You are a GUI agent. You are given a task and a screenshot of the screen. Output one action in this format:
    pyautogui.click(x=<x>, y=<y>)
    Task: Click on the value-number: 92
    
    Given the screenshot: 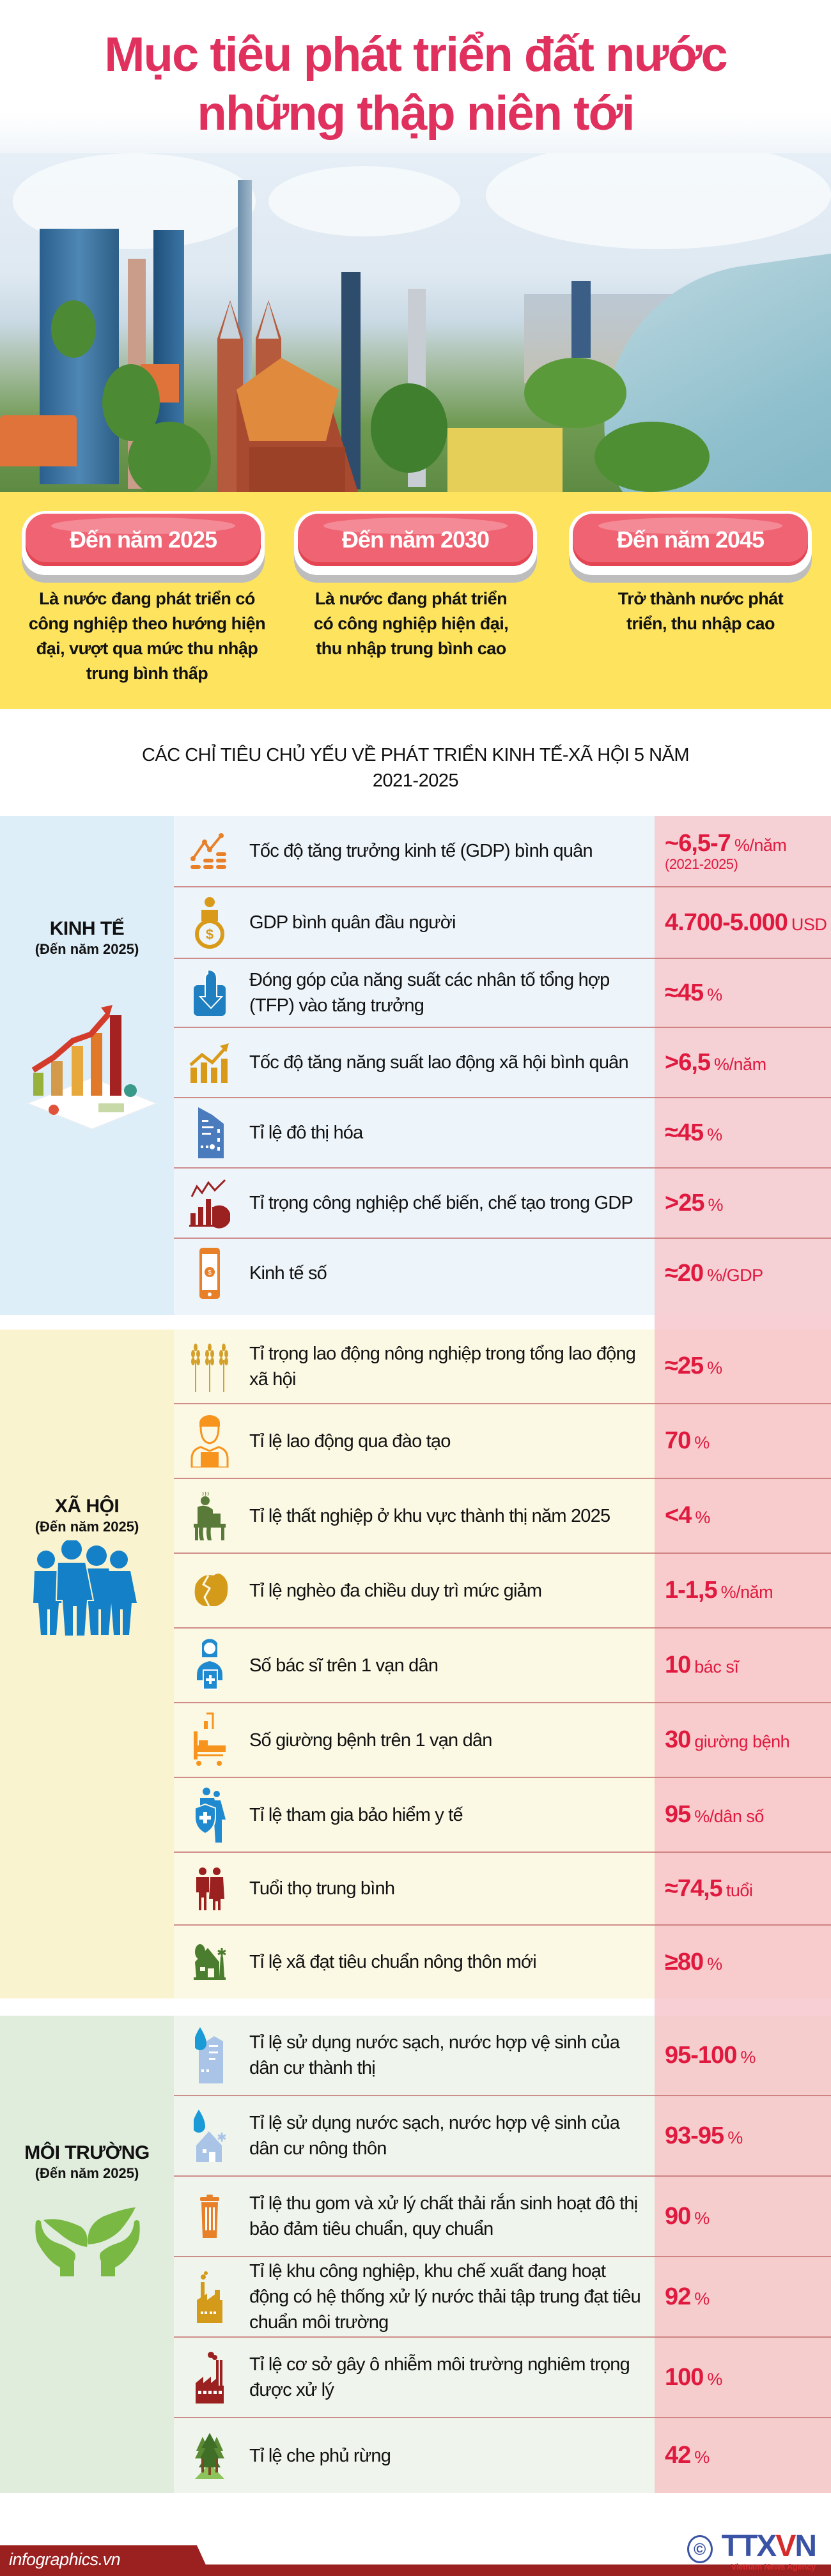 What is the action you would take?
    pyautogui.click(x=678, y=2296)
    